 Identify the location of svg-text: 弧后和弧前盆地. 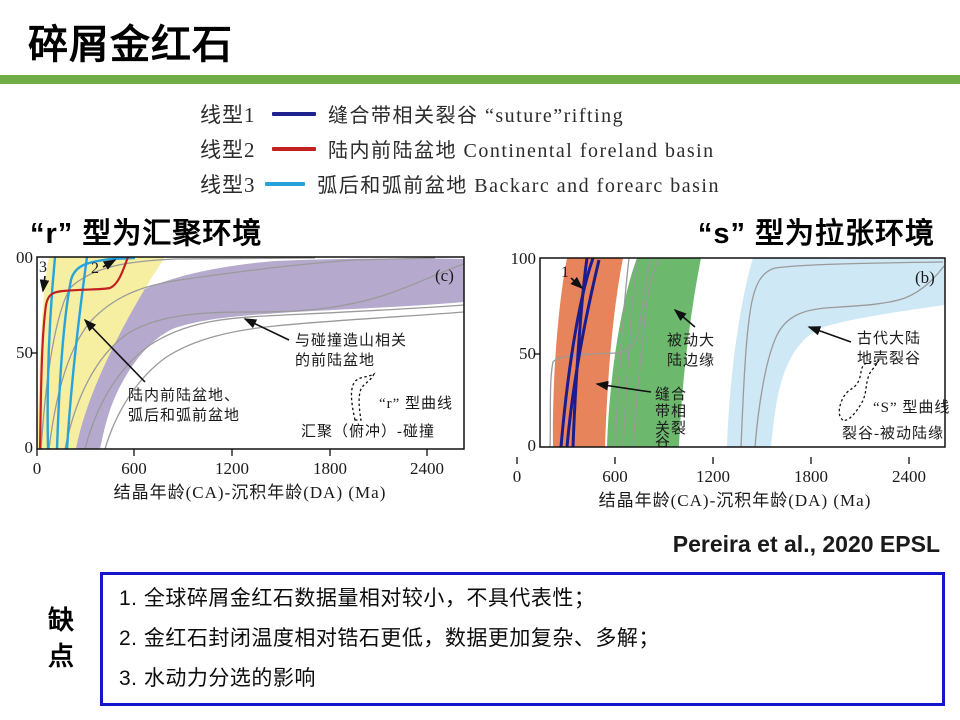
(184, 415).